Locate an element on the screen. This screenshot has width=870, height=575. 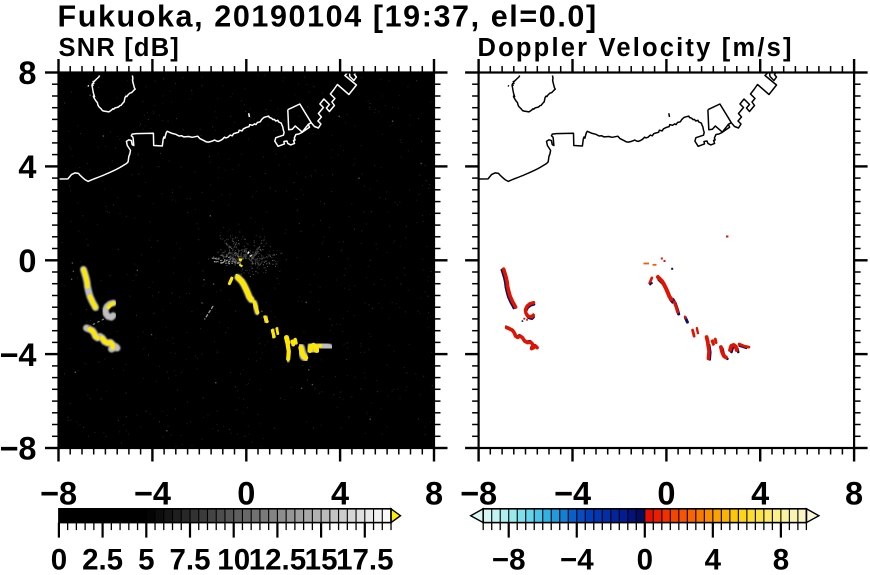
svg-text: 2.5 is located at coordinates (102, 556).